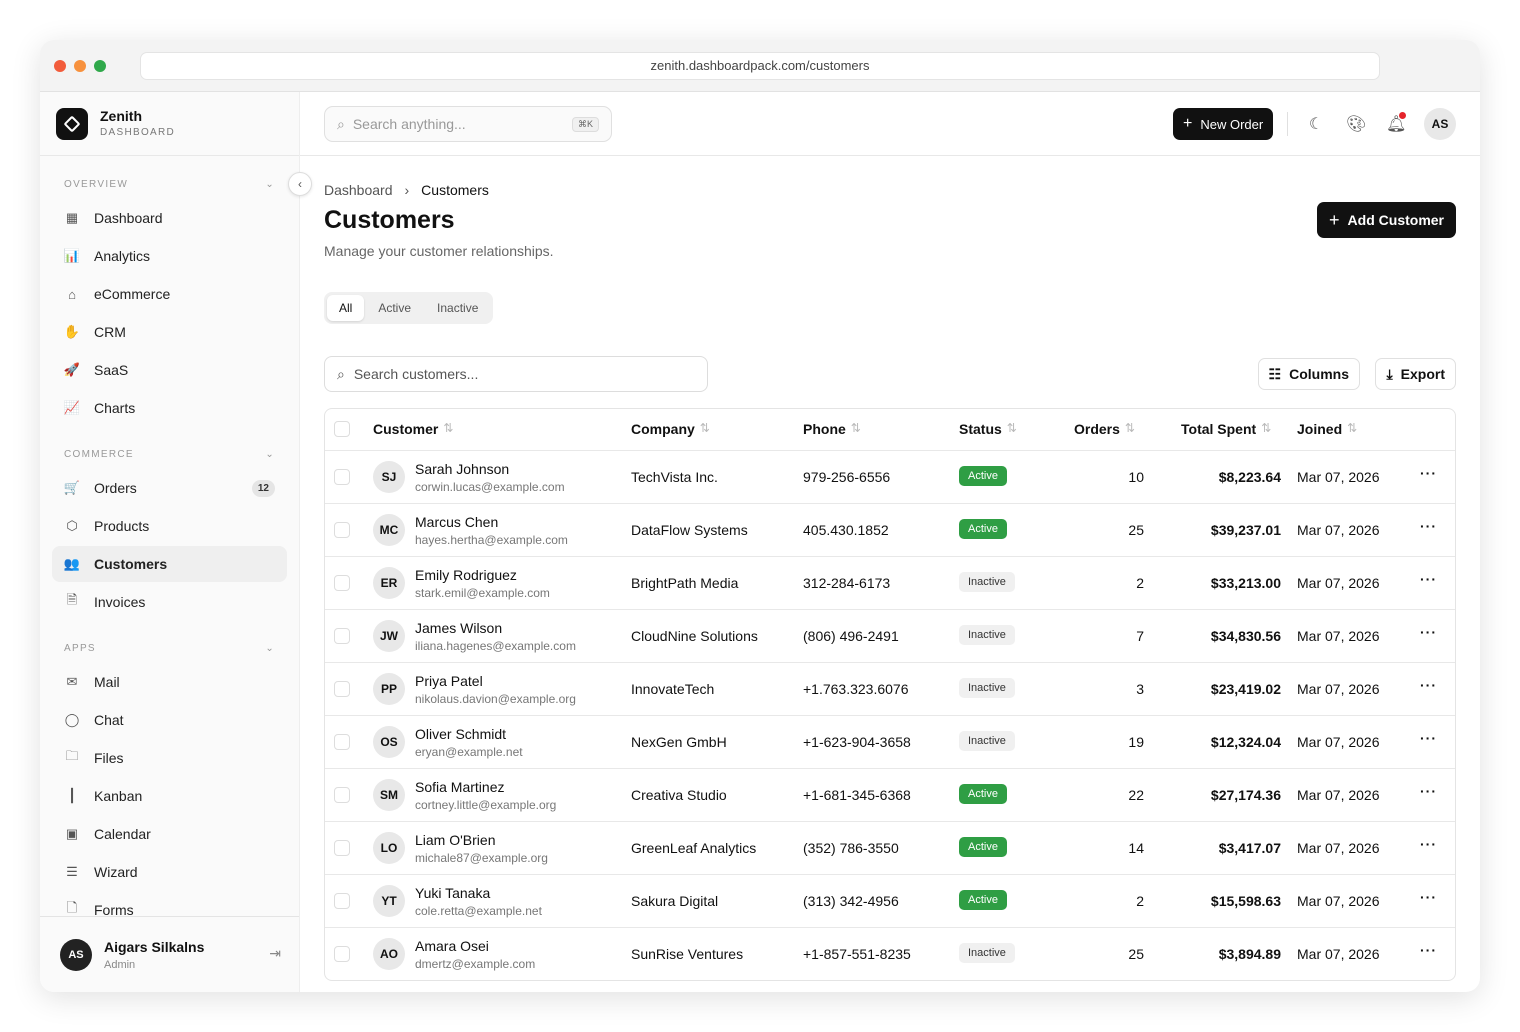 This screenshot has height=1032, width=1520. What do you see at coordinates (459, 628) in the screenshot?
I see `customer-name: James Wilson` at bounding box center [459, 628].